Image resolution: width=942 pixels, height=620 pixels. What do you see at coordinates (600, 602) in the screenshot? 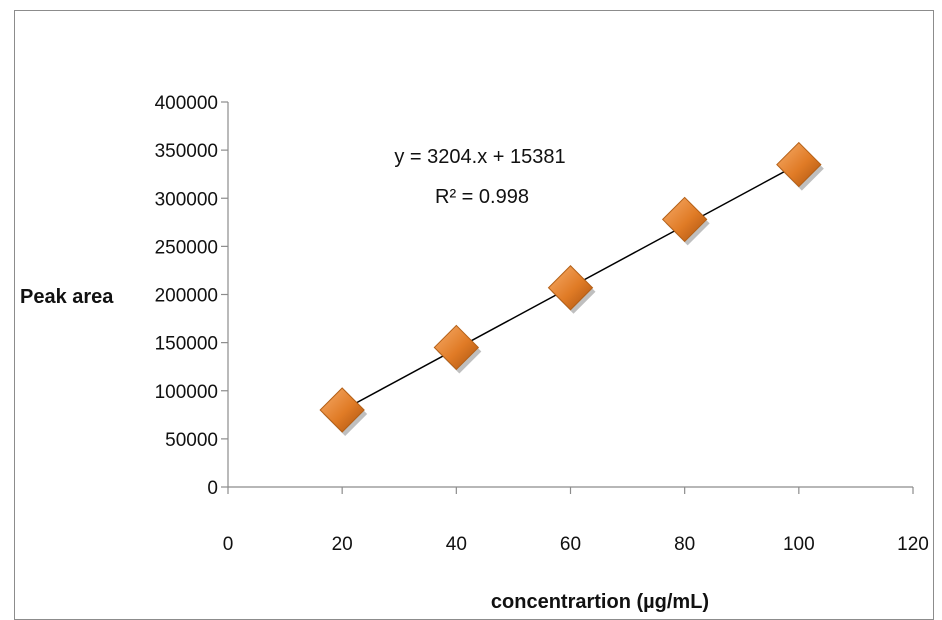
I see `x-axis-title: concentrartion (µg/mL)` at bounding box center [600, 602].